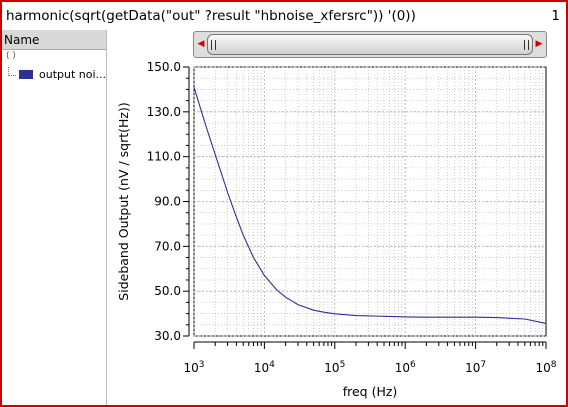  What do you see at coordinates (11, 56) in the screenshot?
I see `tree-root: ( )` at bounding box center [11, 56].